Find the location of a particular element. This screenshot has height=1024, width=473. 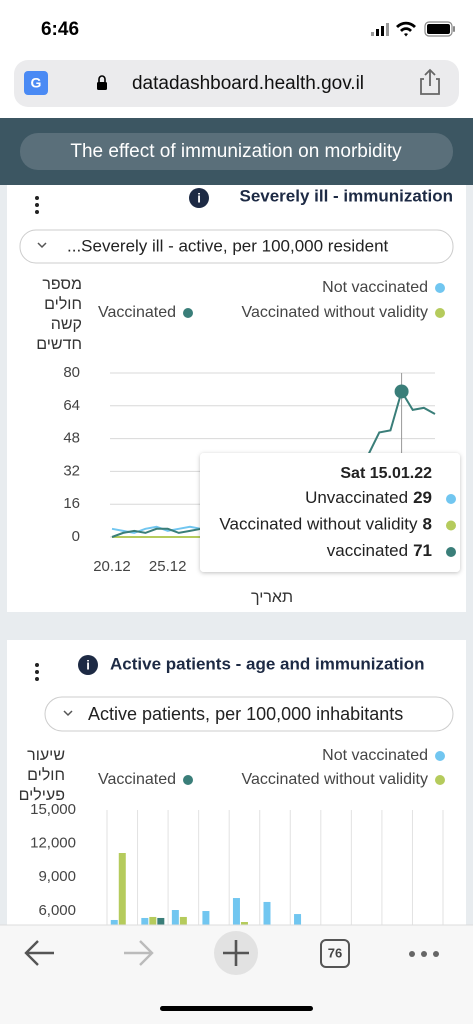

translate-icon is located at coordinates (36, 83).